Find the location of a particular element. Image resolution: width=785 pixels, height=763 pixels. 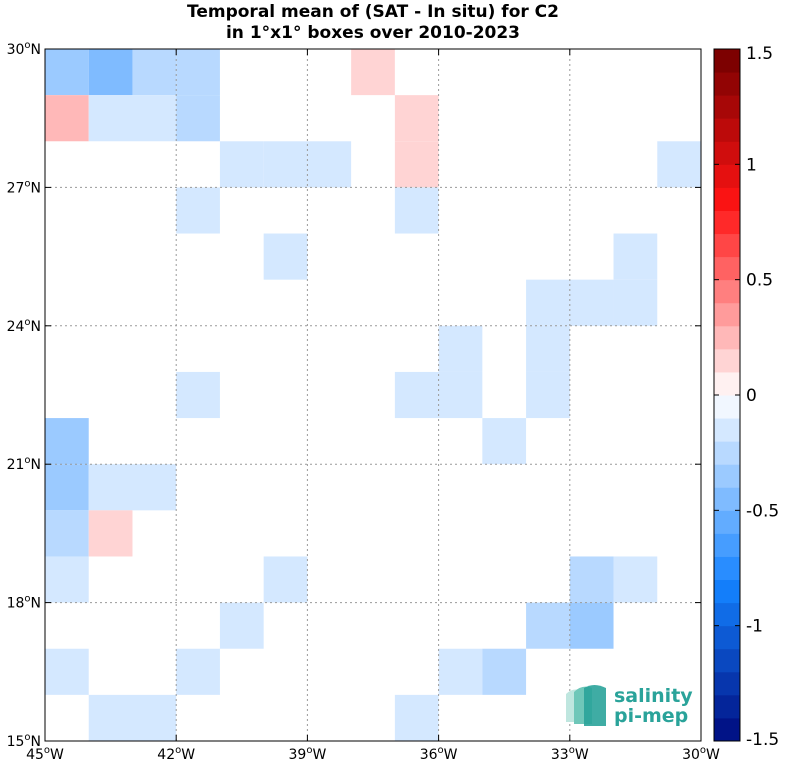

lon-tick-label: 39oW is located at coordinates (308, 754).